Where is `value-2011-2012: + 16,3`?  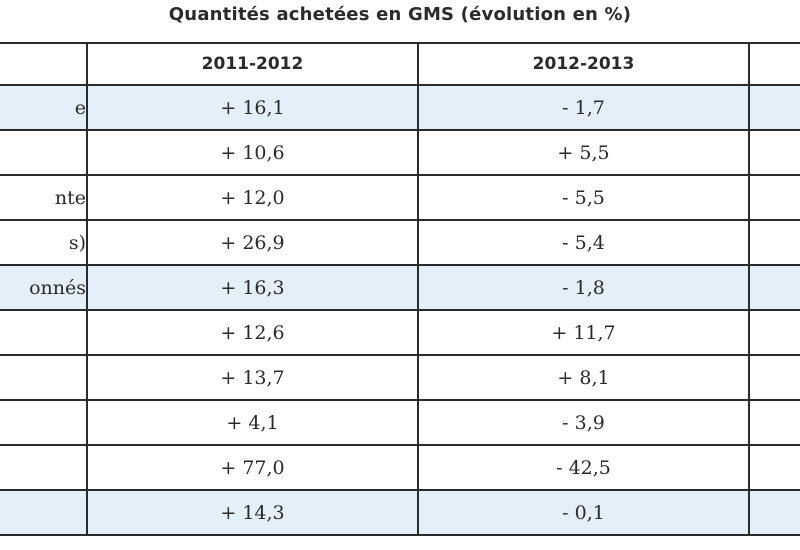 value-2011-2012: + 16,3 is located at coordinates (252, 287).